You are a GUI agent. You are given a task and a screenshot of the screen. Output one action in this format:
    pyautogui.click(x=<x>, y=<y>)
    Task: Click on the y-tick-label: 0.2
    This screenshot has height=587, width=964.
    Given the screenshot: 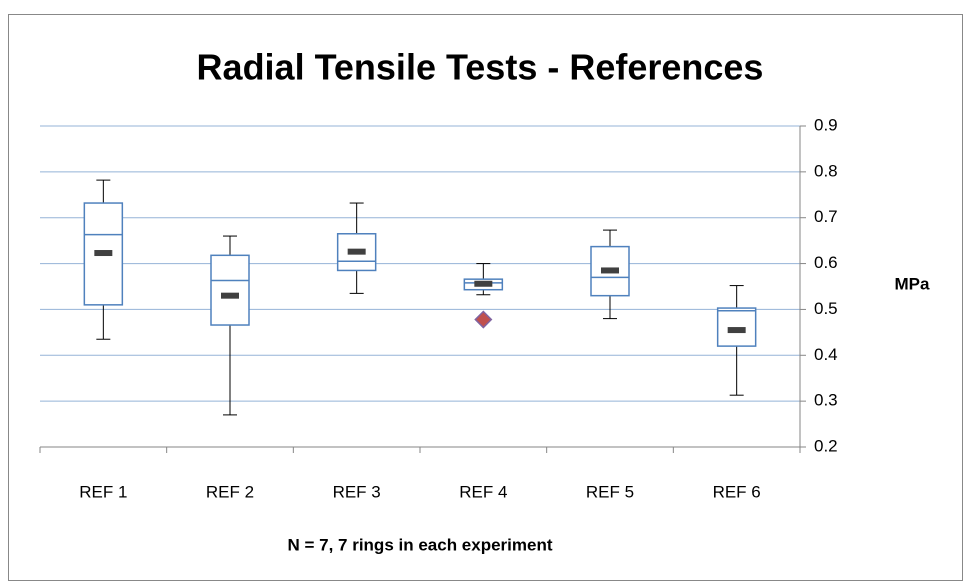 What is the action you would take?
    pyautogui.click(x=826, y=445)
    